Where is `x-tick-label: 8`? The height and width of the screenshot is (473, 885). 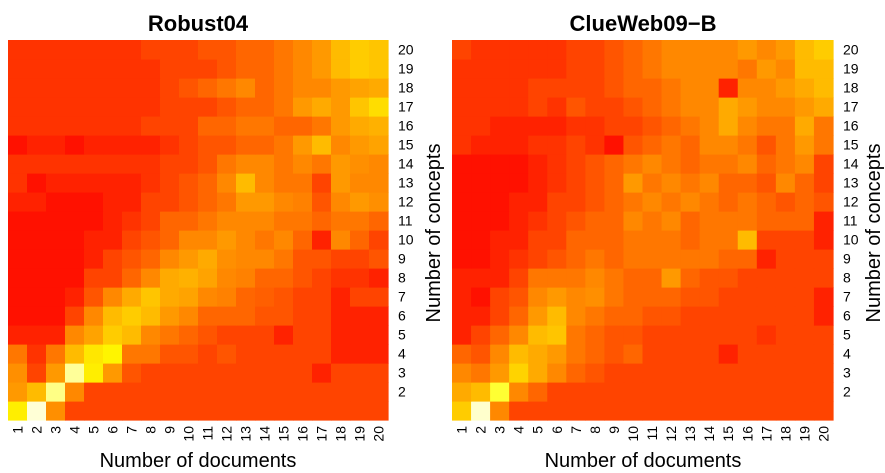 x-tick-label: 8 is located at coordinates (595, 430).